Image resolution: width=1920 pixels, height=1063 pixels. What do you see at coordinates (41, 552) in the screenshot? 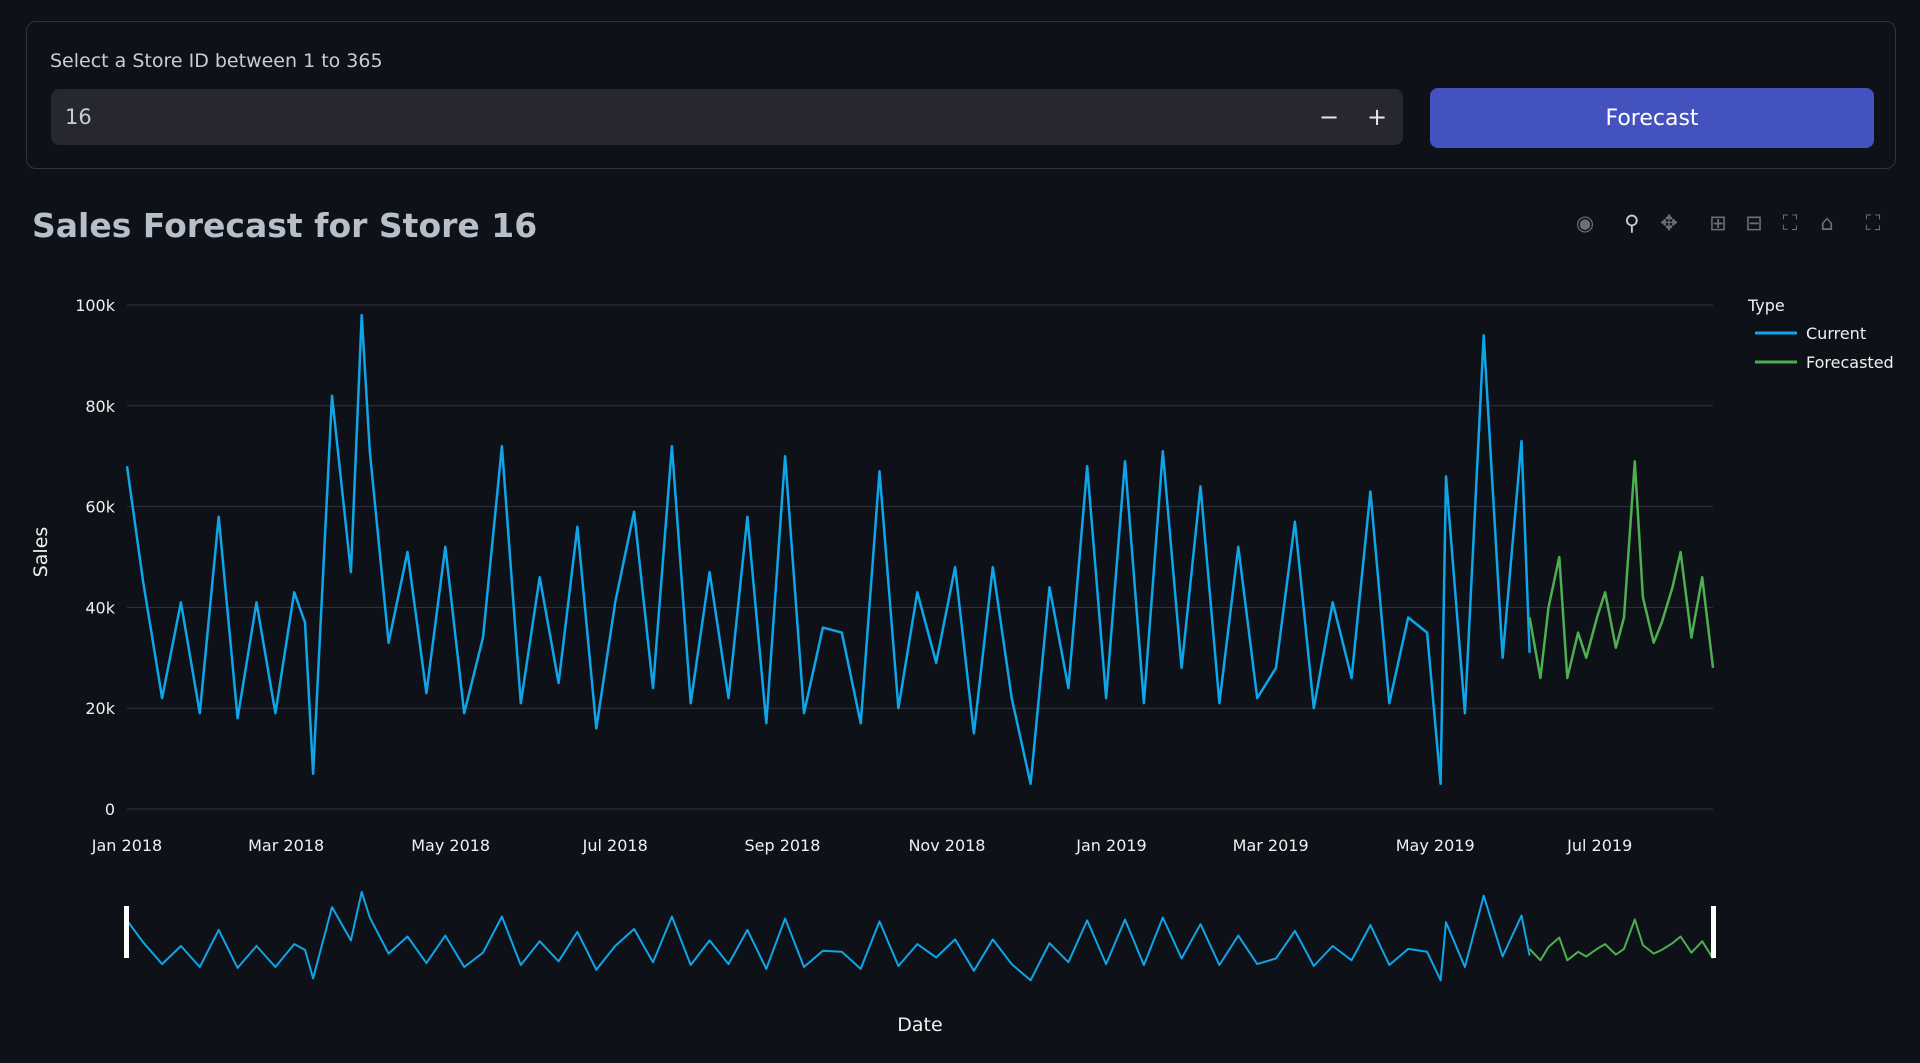
I see `y-axis-title: Sales` at bounding box center [41, 552].